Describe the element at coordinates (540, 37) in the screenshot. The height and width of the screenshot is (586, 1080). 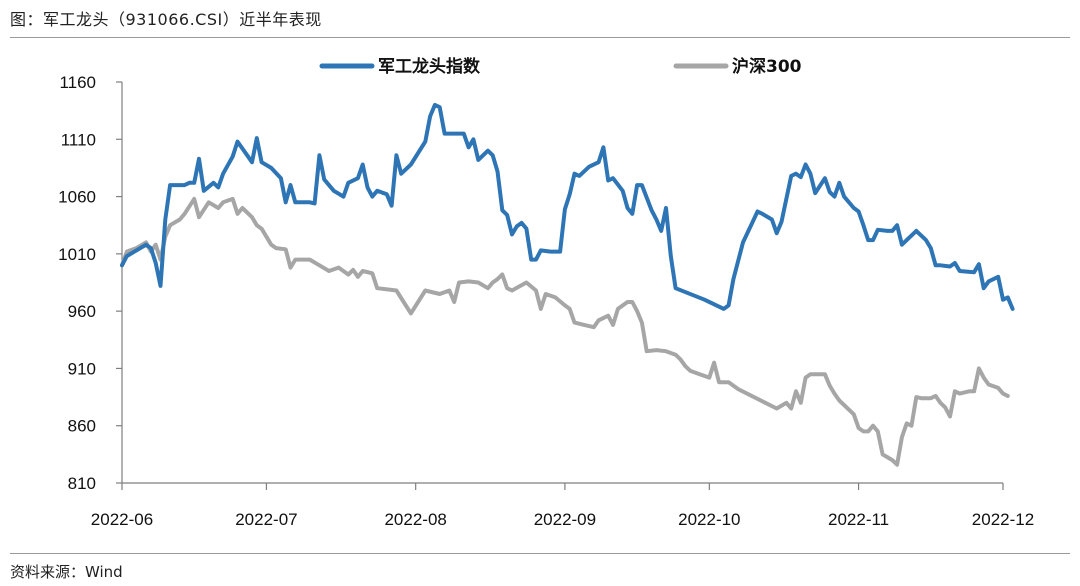
I see `top-rule` at that location.